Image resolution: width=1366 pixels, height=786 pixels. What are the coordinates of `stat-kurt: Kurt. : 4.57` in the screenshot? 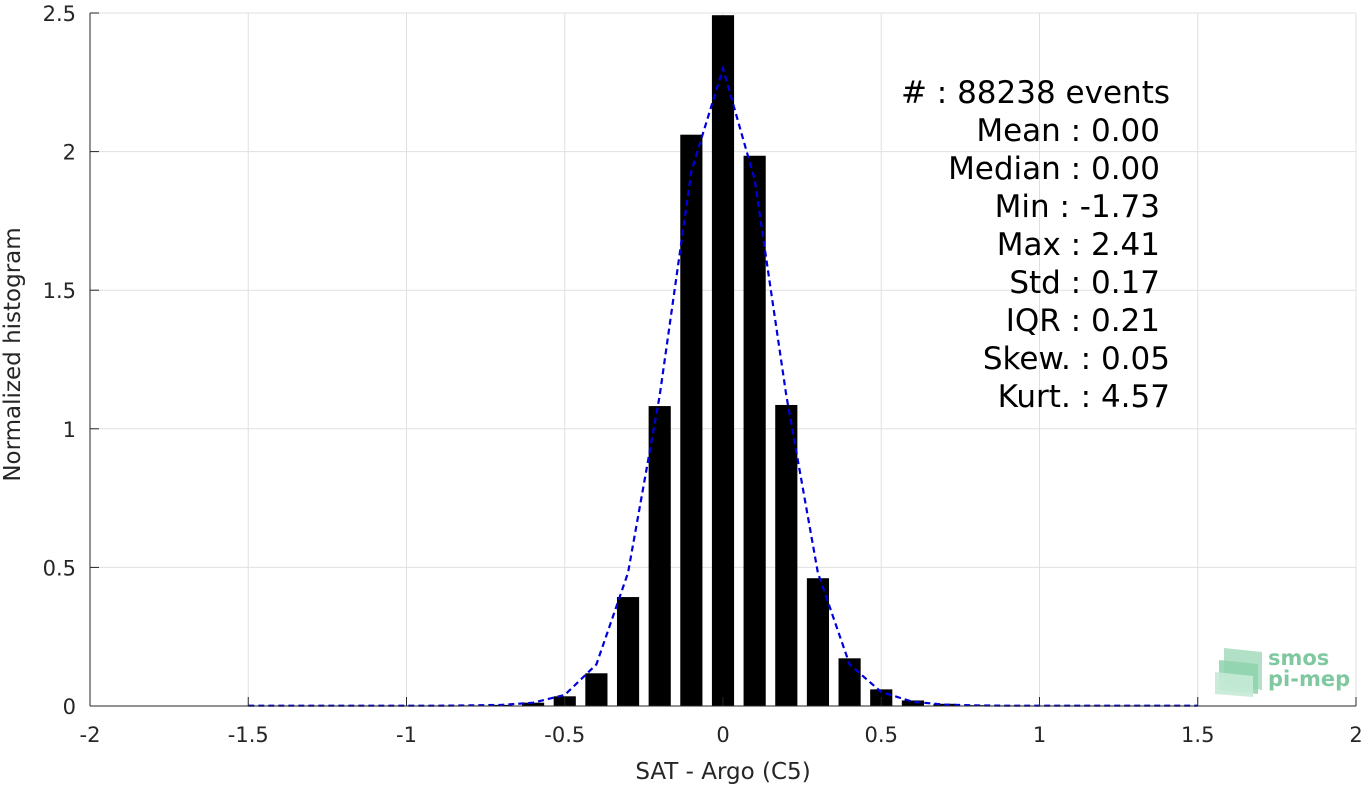 It's located at (1084, 397).